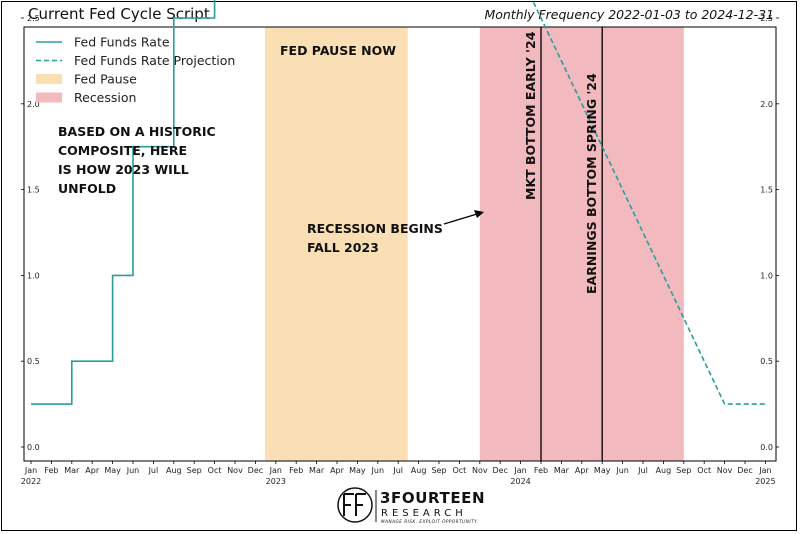  What do you see at coordinates (154, 60) in the screenshot?
I see `legend-label: Fed Funds Rate Projection` at bounding box center [154, 60].